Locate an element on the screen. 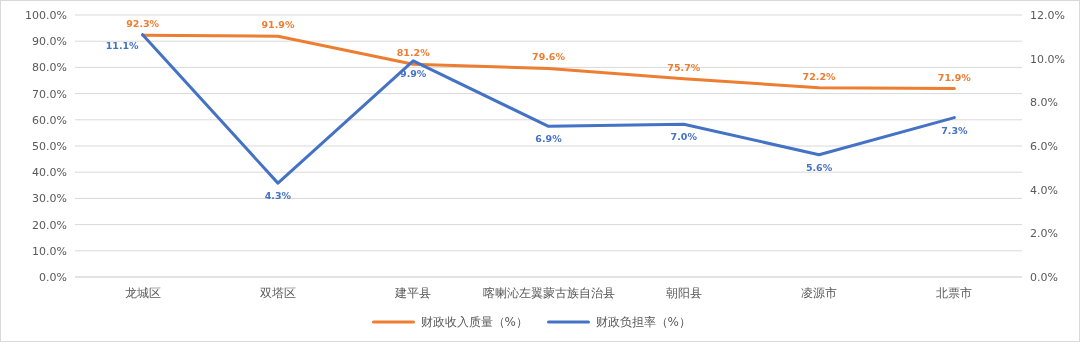 The height and width of the screenshot is (342, 1080). data-label: 92.3% is located at coordinates (143, 24).